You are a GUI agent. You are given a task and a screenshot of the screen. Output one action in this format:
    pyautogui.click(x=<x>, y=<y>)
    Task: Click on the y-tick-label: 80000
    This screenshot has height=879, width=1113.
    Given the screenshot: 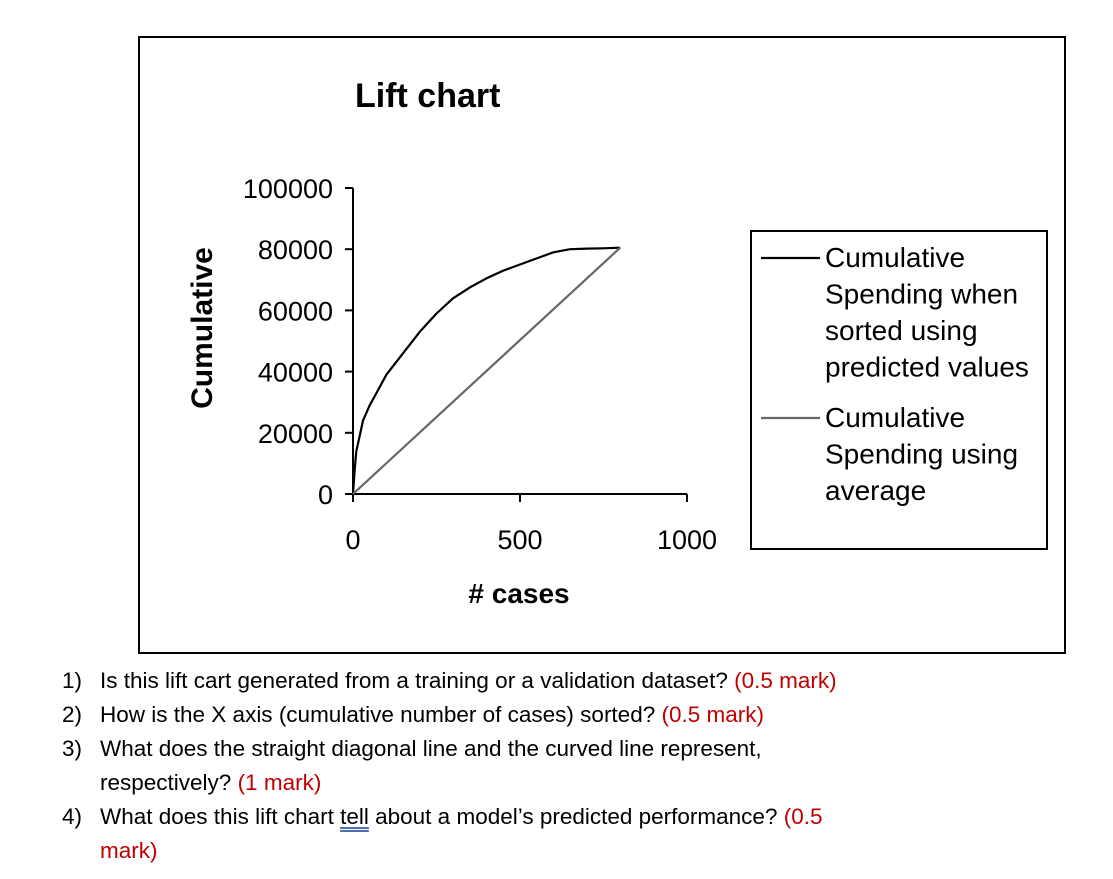 What is the action you would take?
    pyautogui.click(x=295, y=250)
    